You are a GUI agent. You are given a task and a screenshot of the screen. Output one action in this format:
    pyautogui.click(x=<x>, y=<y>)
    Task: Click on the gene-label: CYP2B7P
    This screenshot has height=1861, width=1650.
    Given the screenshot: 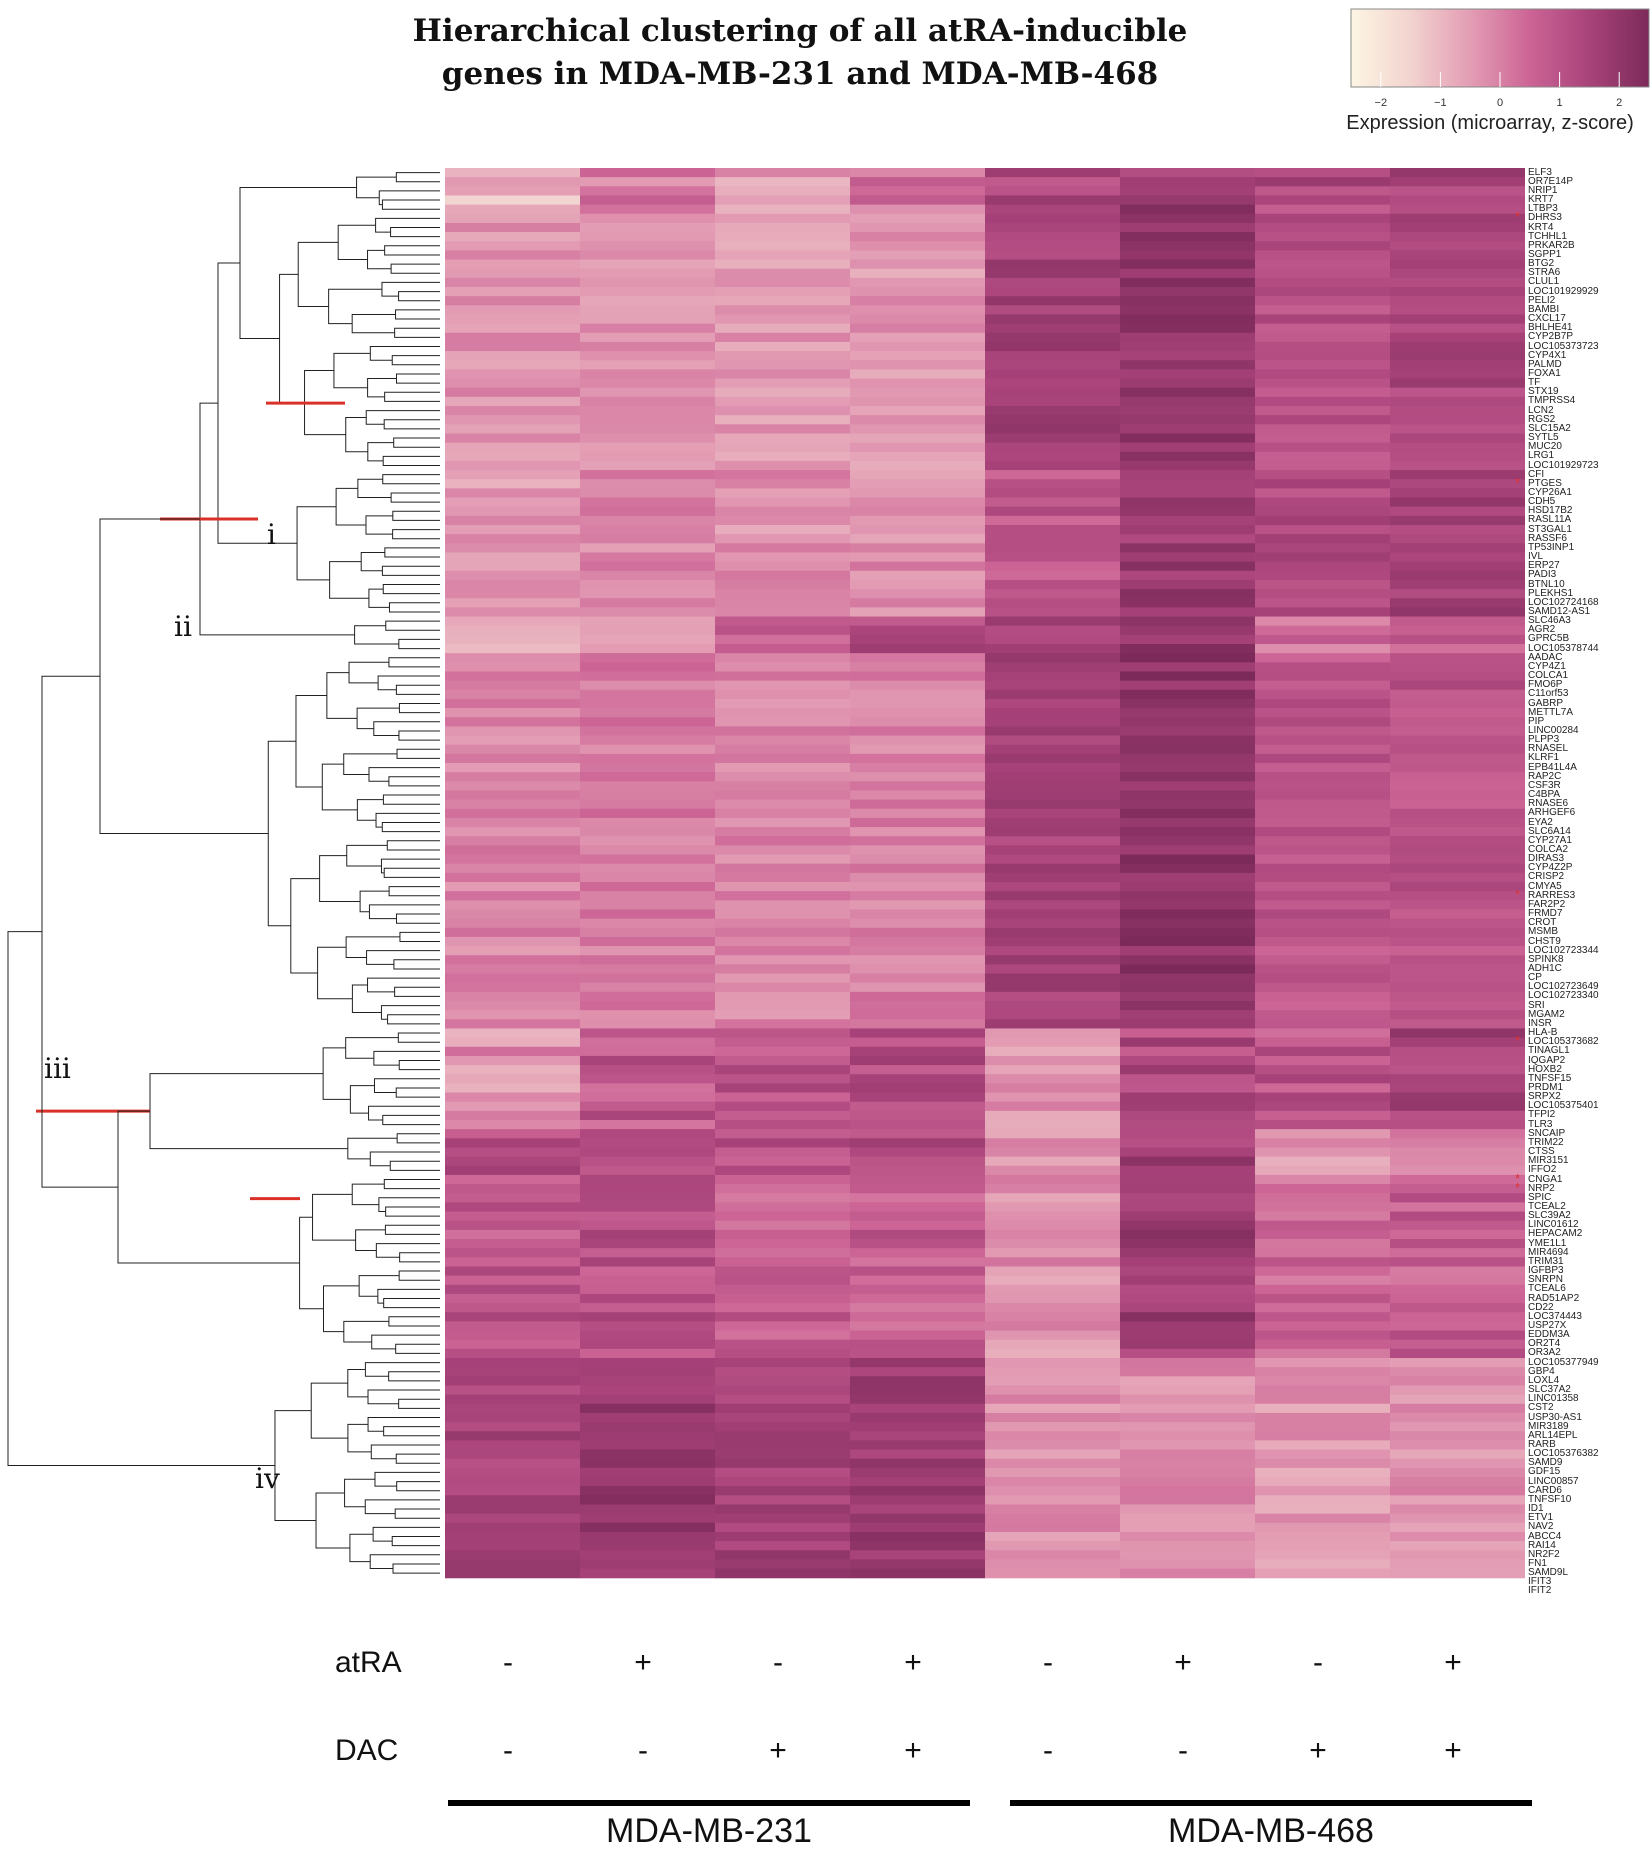 What is the action you would take?
    pyautogui.click(x=1551, y=337)
    